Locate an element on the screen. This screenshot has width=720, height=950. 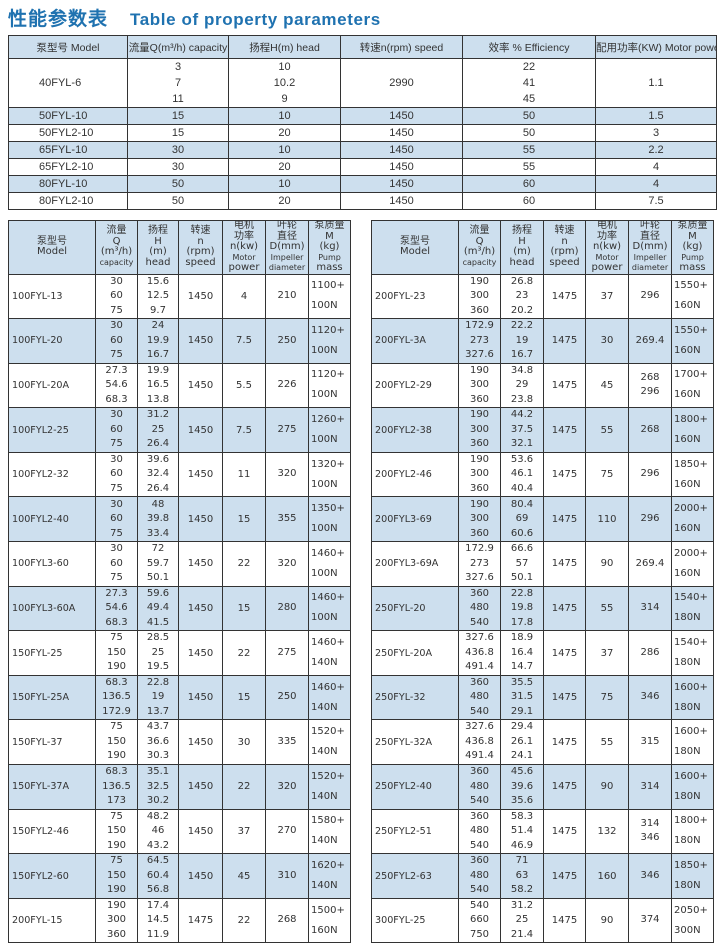
pump-mass-cell-line: 1120+ is located at coordinates (328, 375).